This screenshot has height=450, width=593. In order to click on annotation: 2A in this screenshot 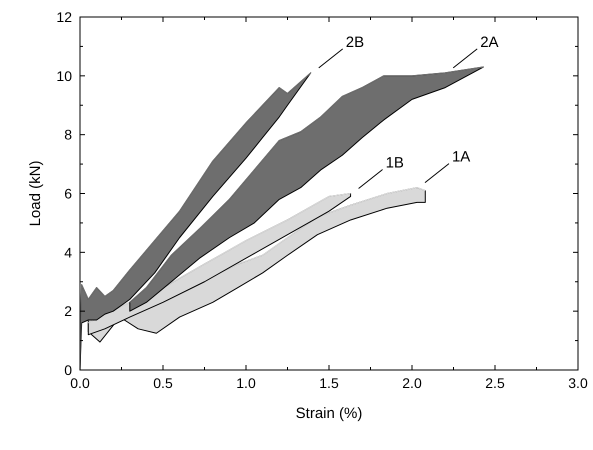, I will do `click(489, 42)`.